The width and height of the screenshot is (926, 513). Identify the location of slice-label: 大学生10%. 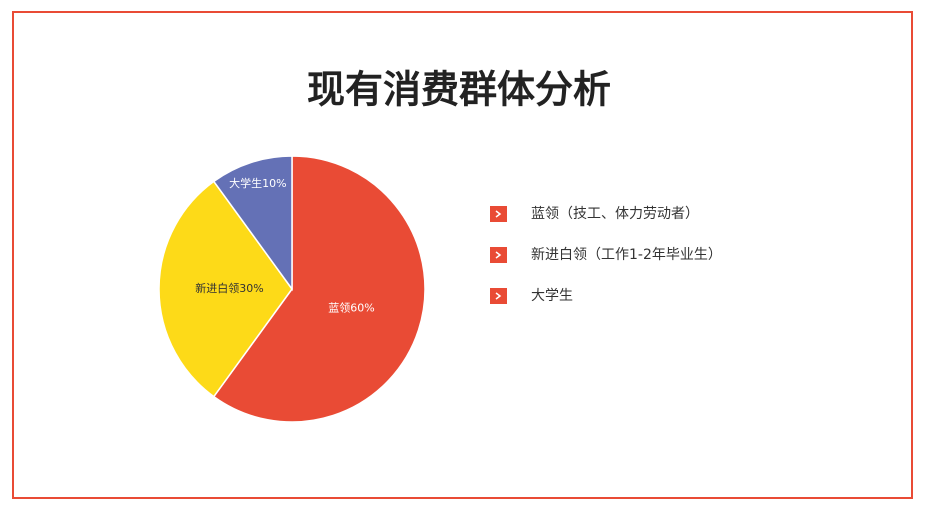
(257, 183).